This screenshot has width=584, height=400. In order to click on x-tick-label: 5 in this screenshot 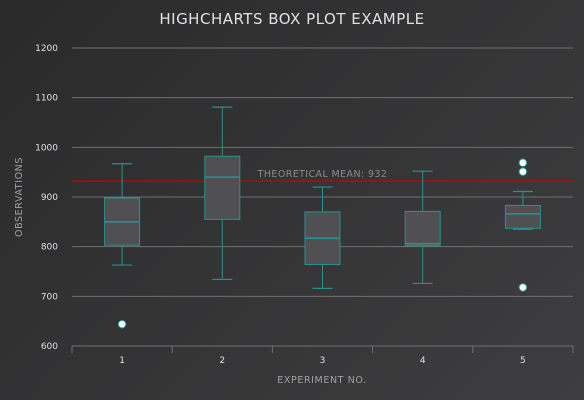, I will do `click(523, 361)`.